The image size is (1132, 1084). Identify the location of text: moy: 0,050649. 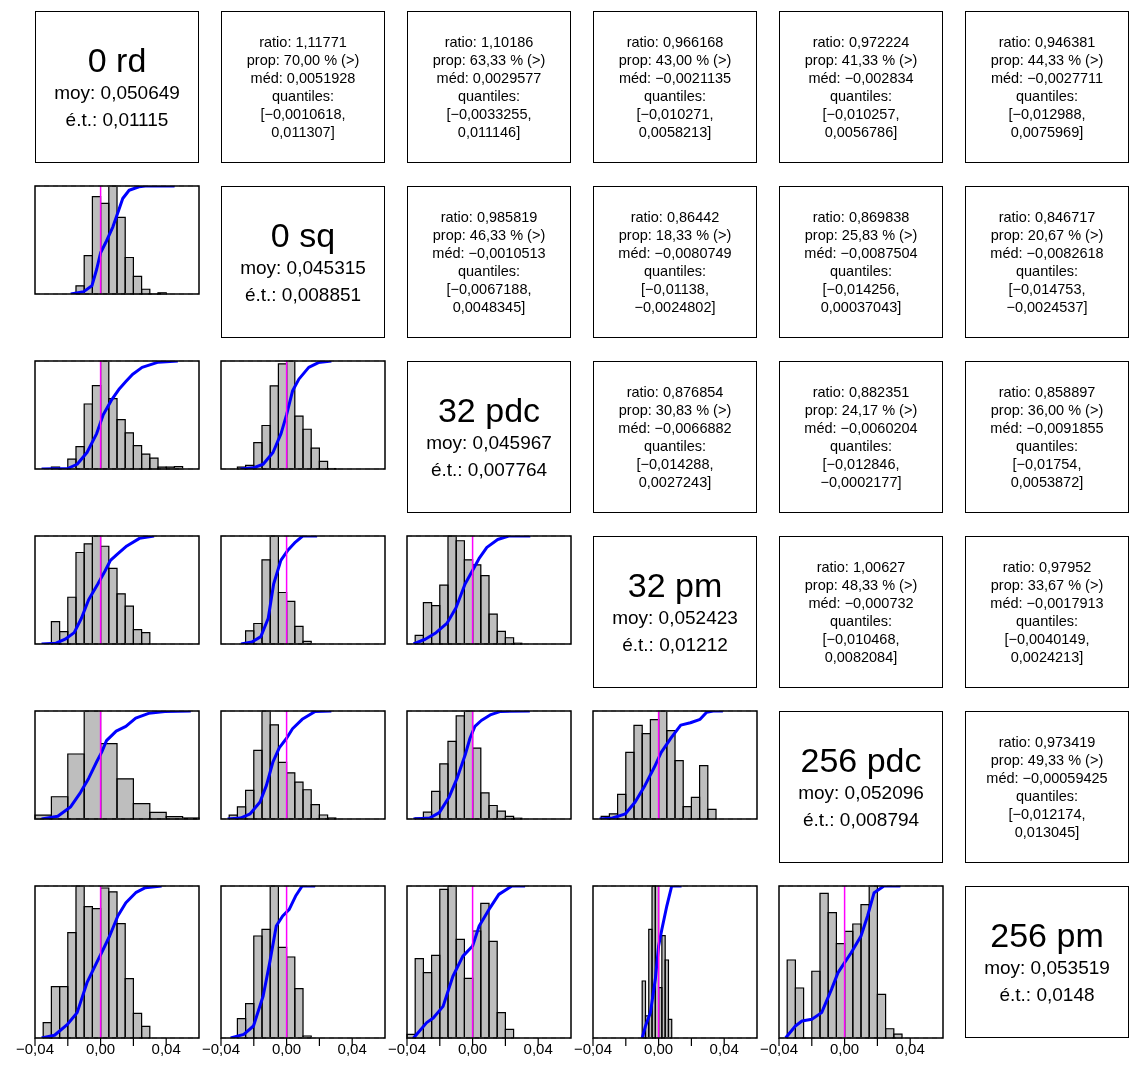
(117, 92).